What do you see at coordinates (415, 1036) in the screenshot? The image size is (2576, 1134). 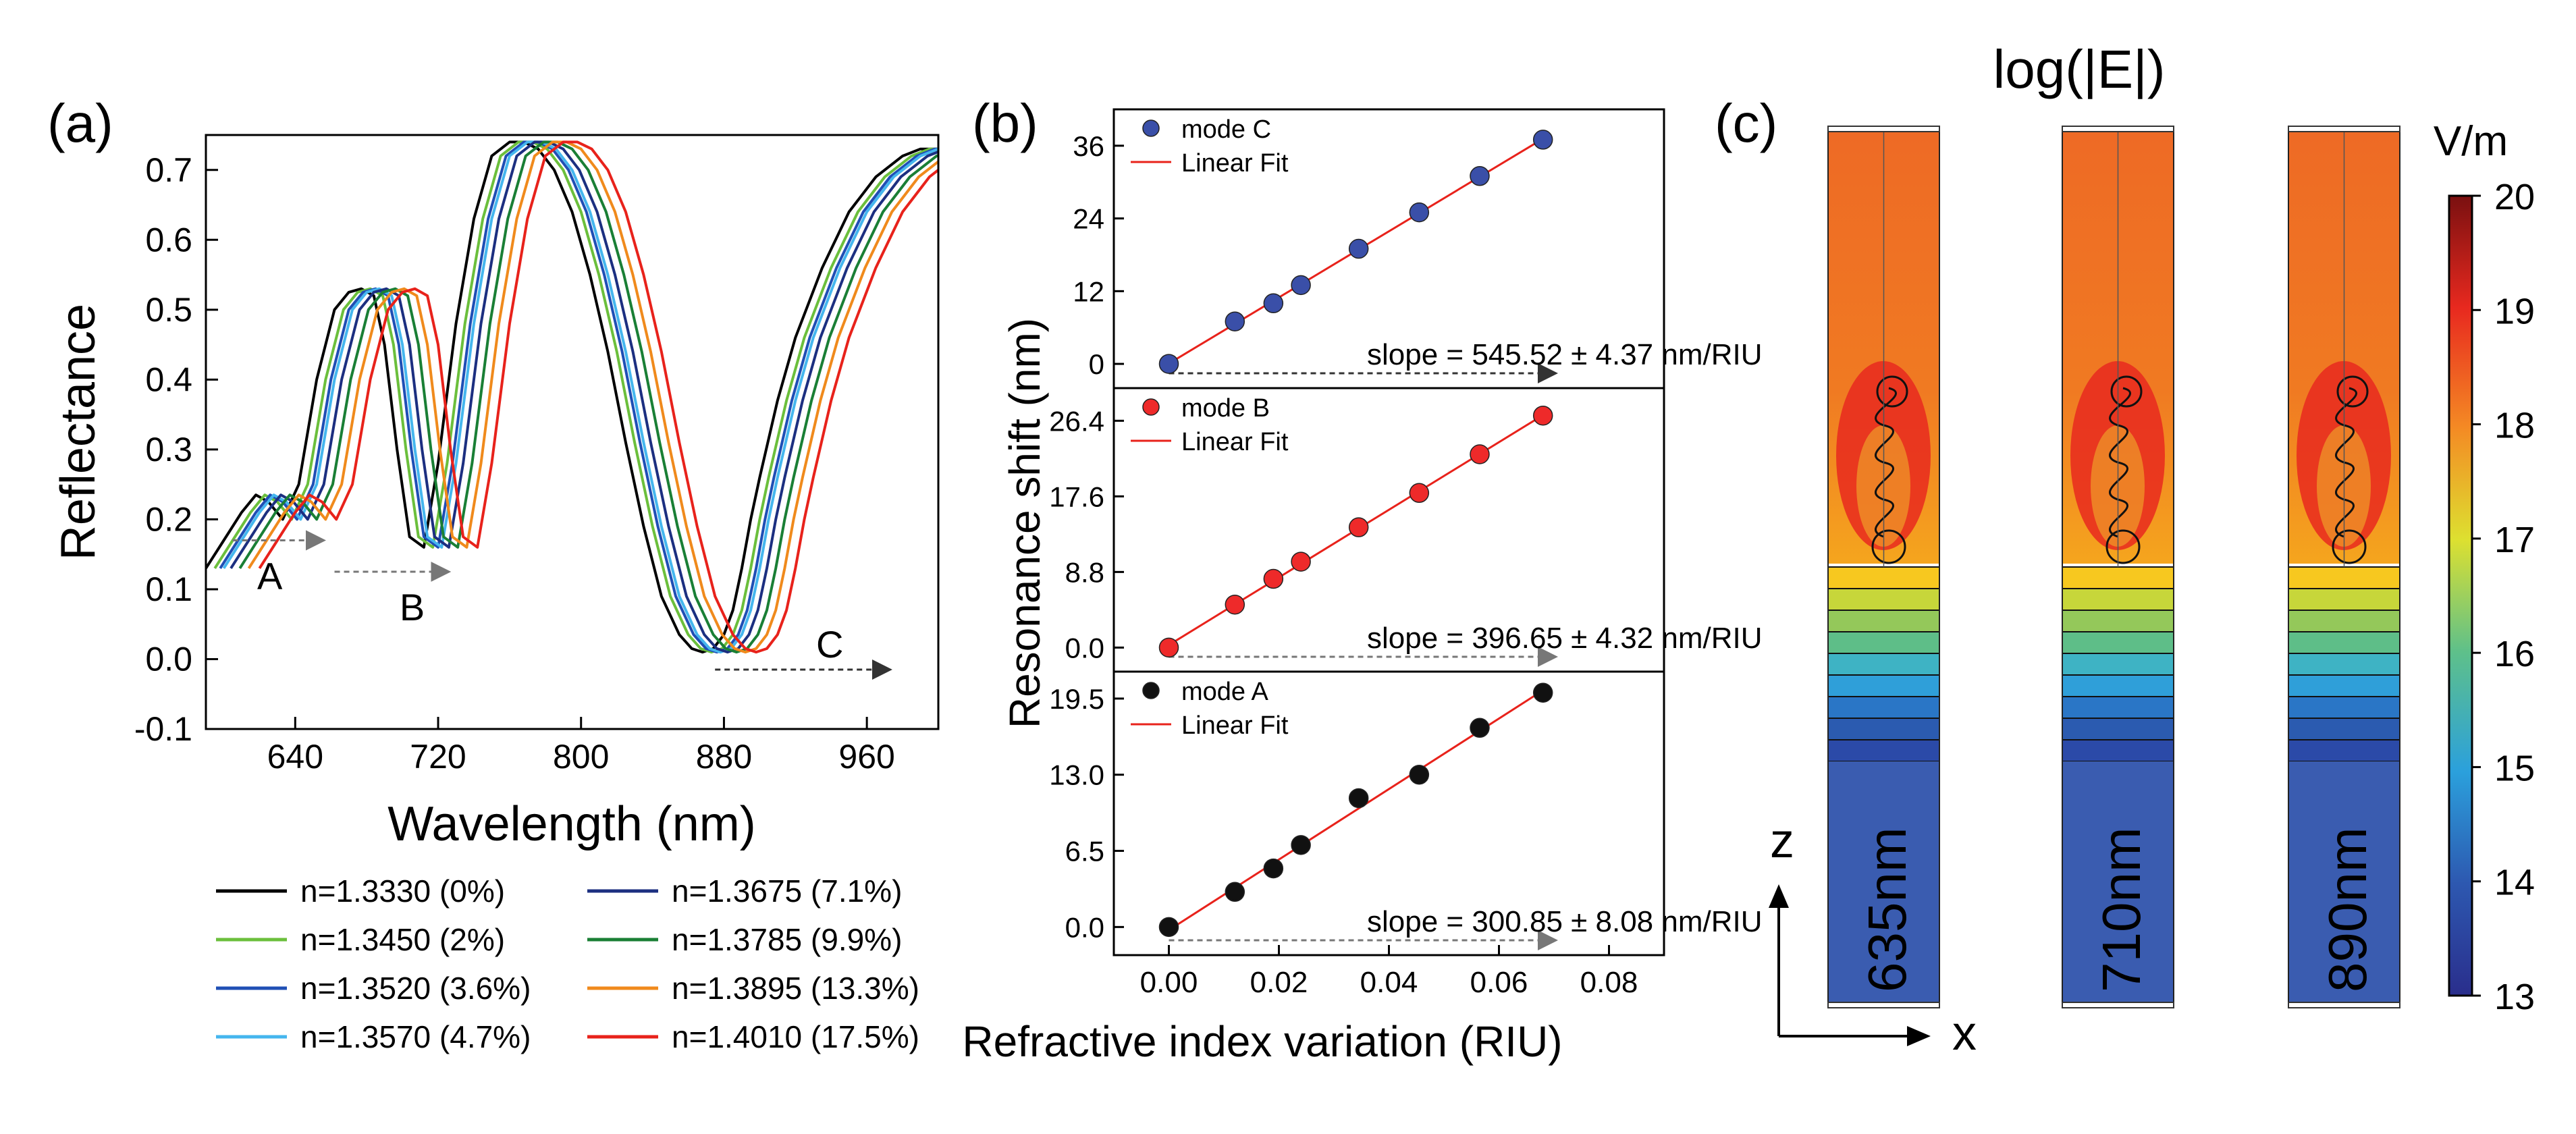 I see `legend-label: n=1.3570 (4.7%)` at bounding box center [415, 1036].